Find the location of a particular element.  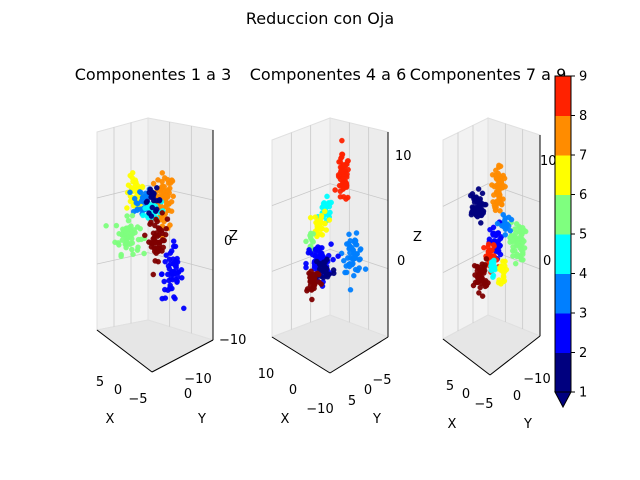

xtick-1-0: 5 is located at coordinates (100, 382).